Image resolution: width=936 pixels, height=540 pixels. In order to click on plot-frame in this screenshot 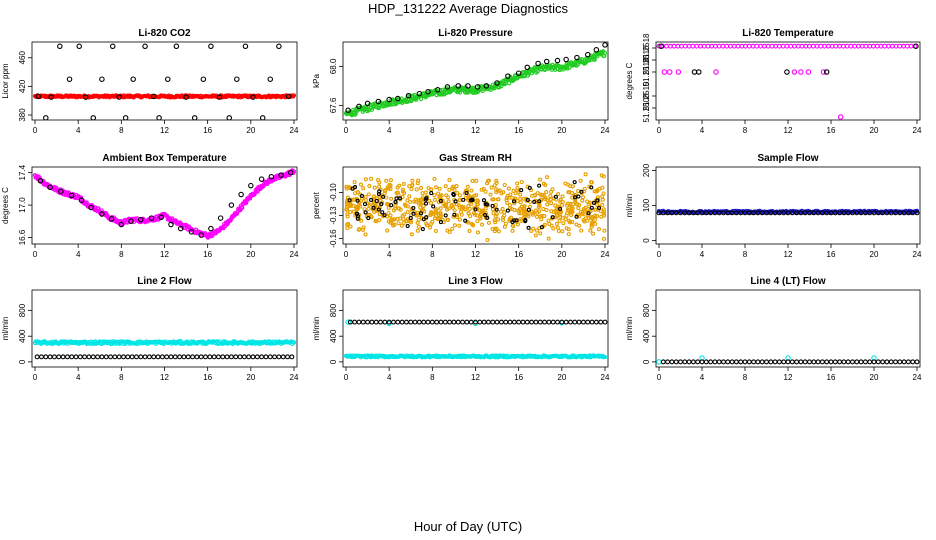, I will do `click(788, 81)`.